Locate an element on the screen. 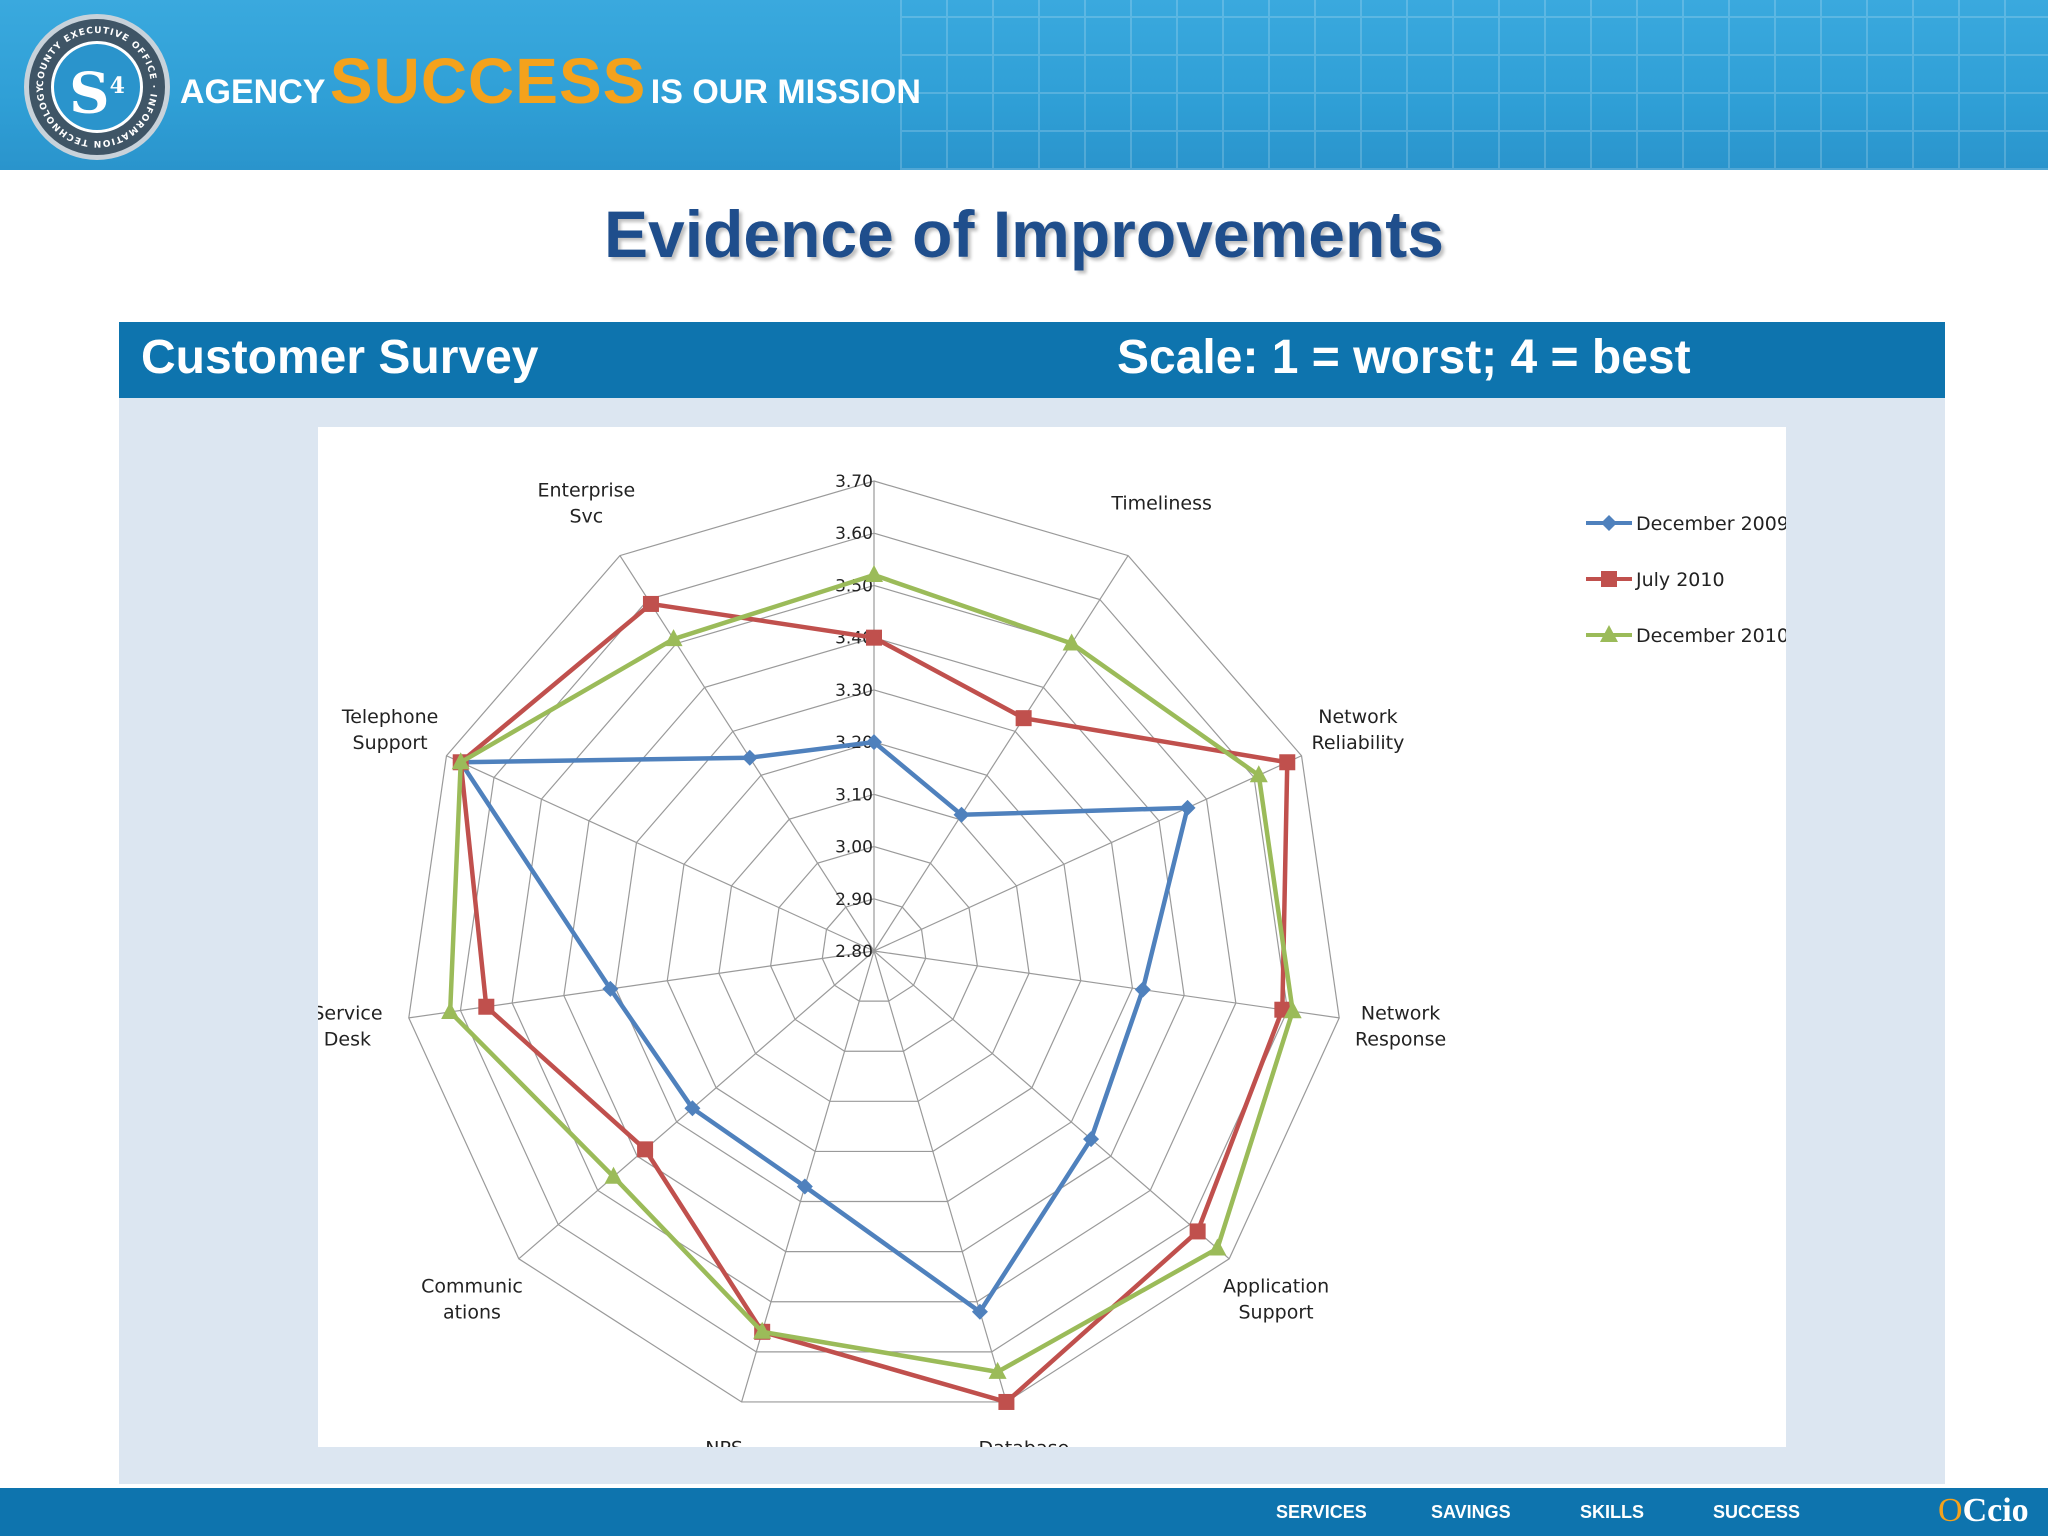  logo-mark: S4 is located at coordinates (97, 87).